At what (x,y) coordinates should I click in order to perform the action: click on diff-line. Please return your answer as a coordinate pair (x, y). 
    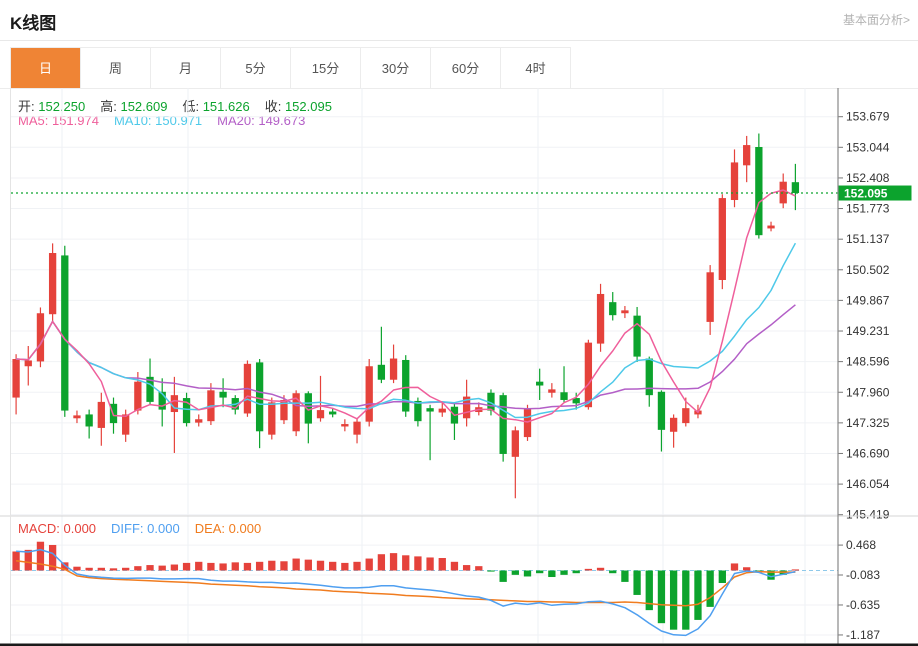
    Looking at the image, I should click on (406, 592).